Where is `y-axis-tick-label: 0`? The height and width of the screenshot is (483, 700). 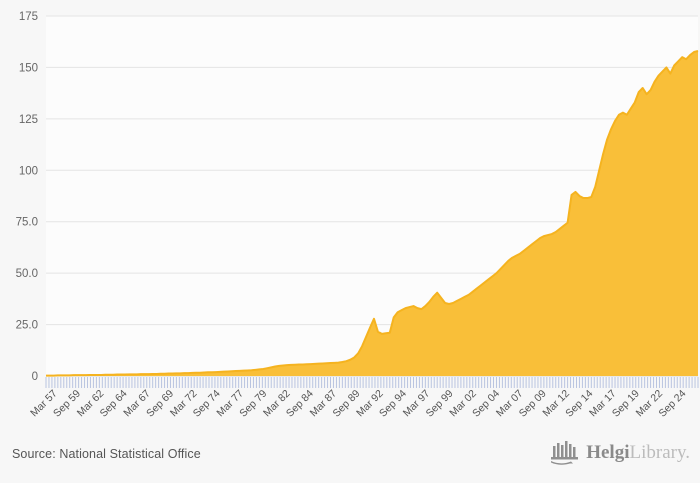
y-axis-tick-label: 0 is located at coordinates (35, 377).